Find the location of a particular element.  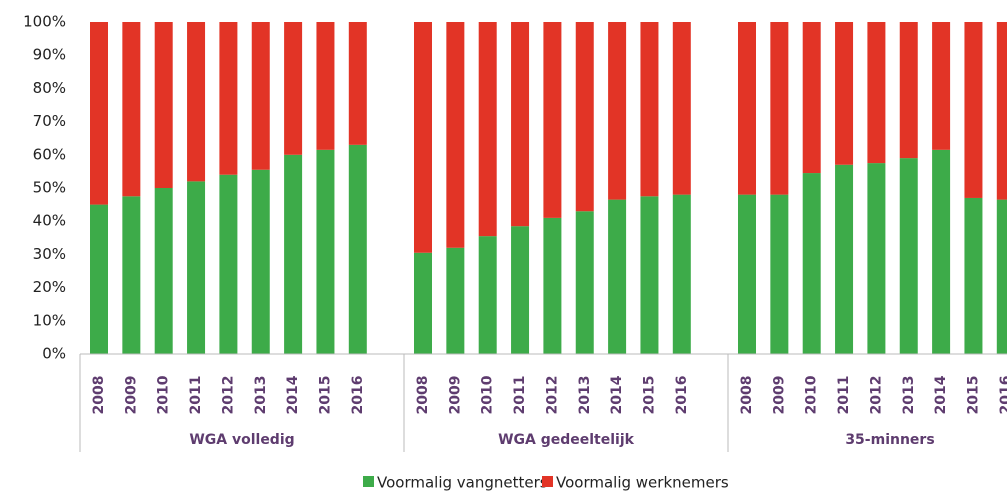

y-tick-label: 50% is located at coordinates (49, 188).